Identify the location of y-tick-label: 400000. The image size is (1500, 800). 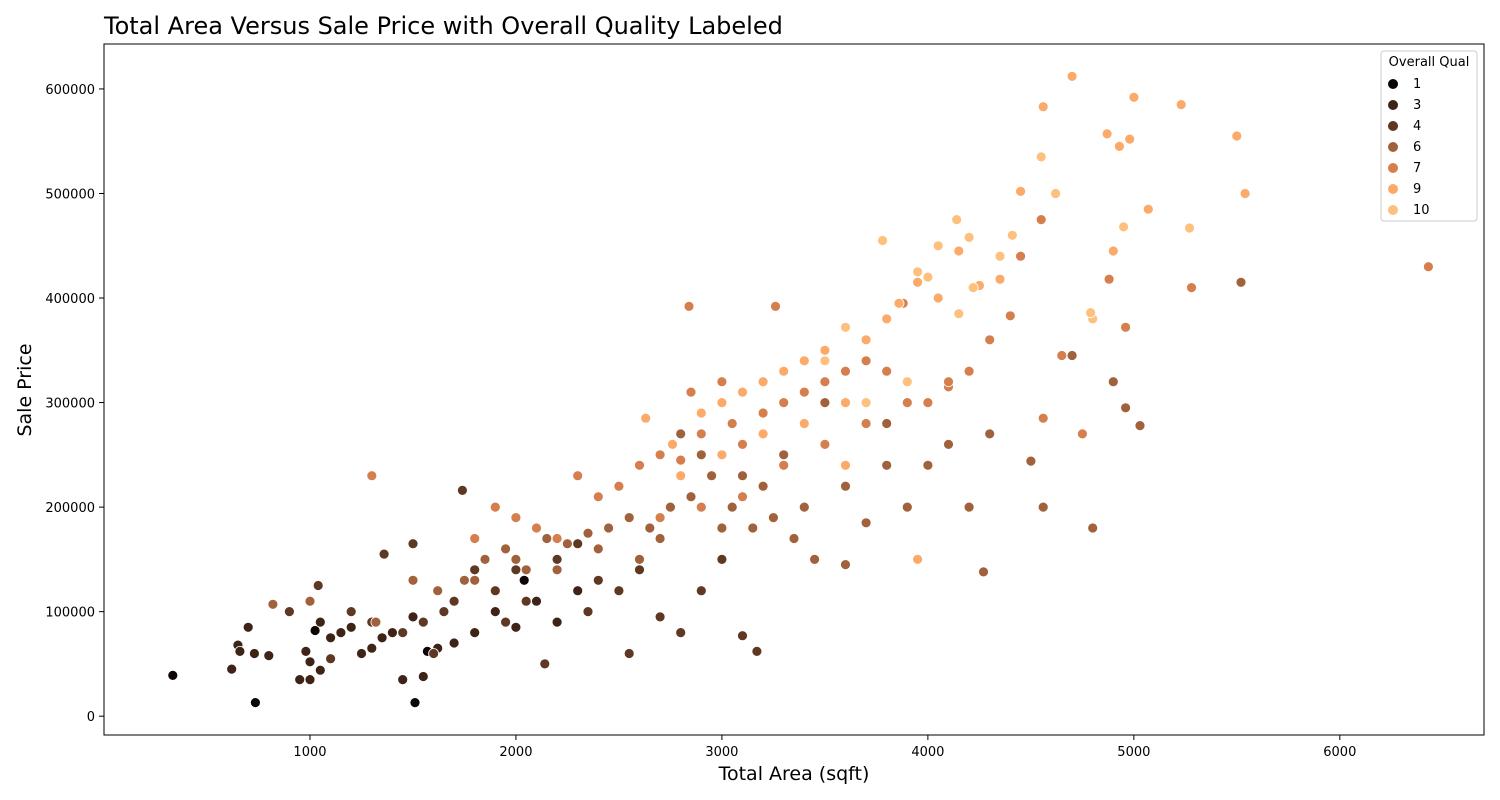
(70, 299).